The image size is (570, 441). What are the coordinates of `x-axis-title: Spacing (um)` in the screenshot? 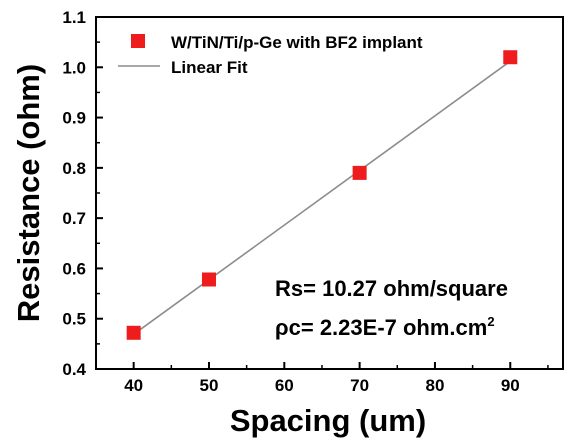 It's located at (328, 420).